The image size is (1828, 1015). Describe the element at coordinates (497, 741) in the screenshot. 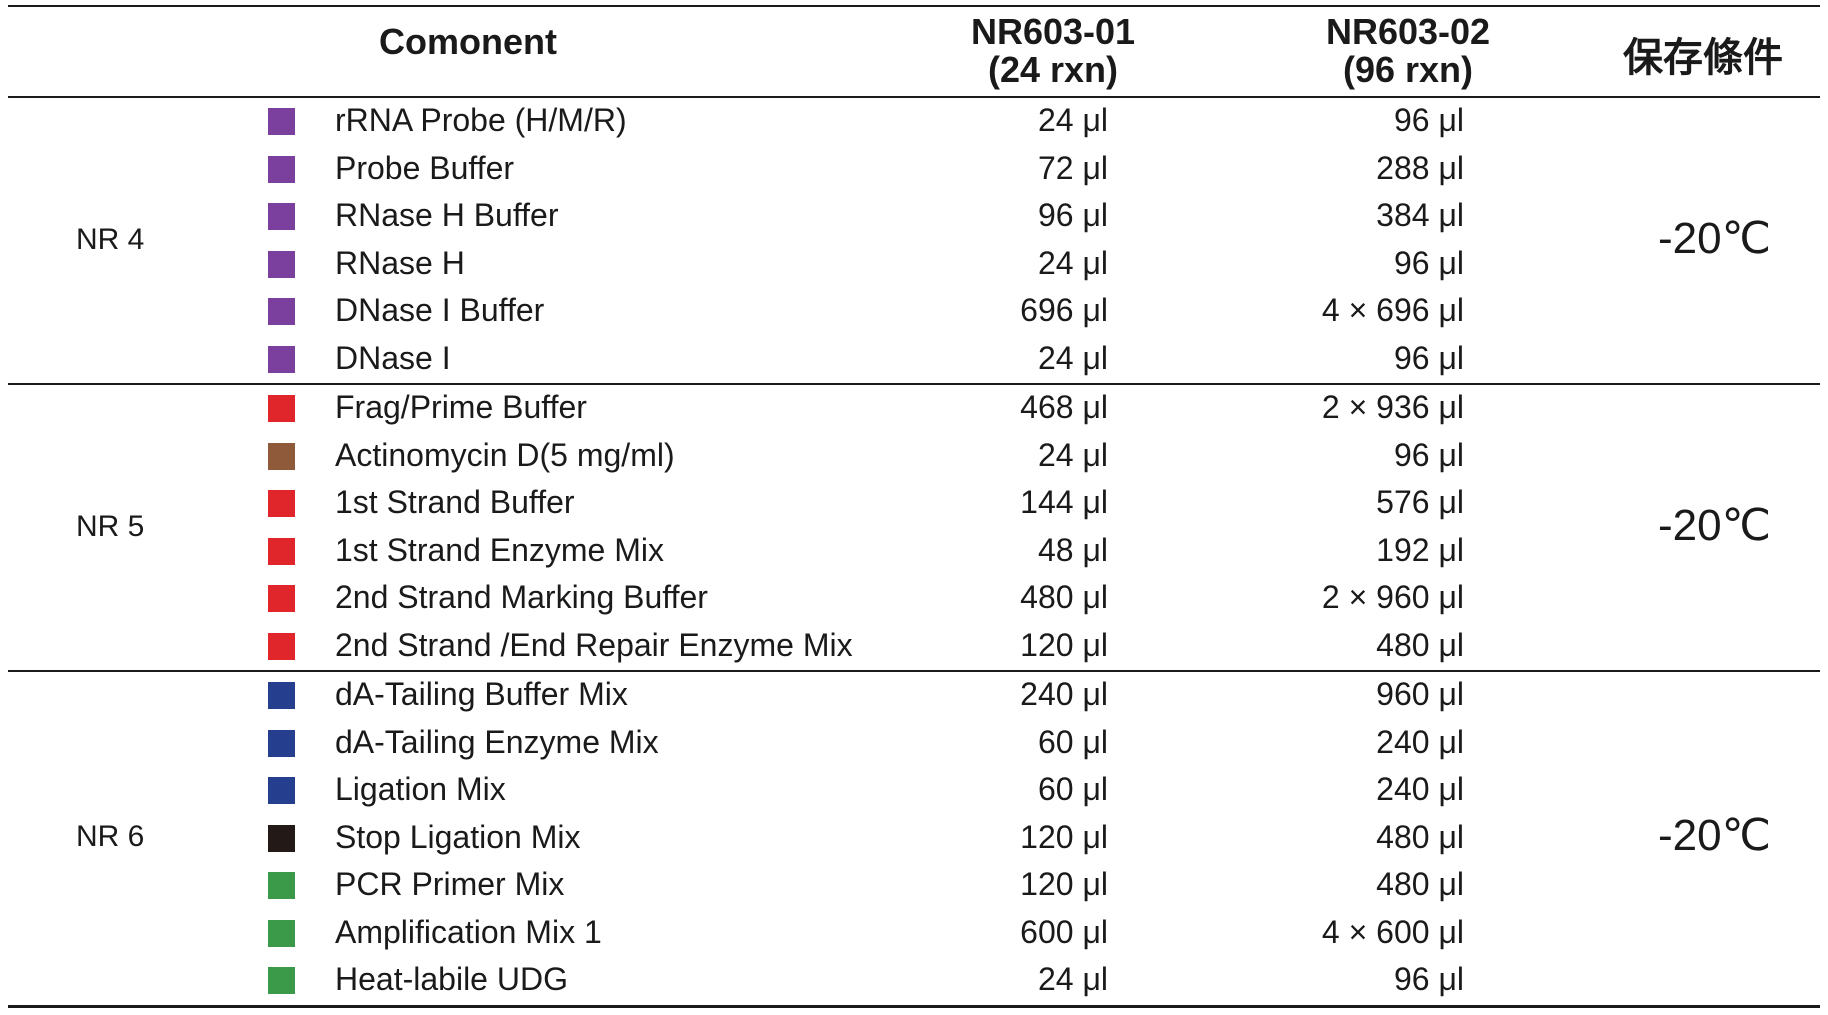

I see `component-name: dA-Tailing Enzyme Mix` at that location.